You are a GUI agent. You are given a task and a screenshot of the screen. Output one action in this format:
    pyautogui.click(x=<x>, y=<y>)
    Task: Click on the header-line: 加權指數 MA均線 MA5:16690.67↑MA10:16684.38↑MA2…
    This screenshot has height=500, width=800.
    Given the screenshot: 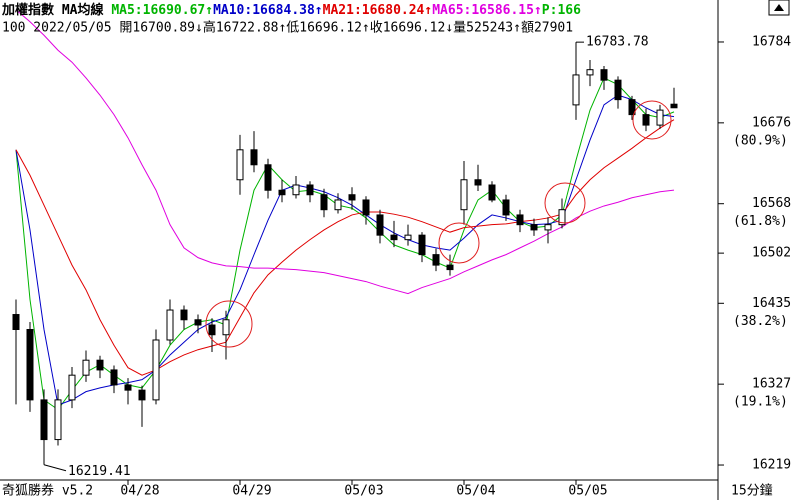 What is the action you would take?
    pyautogui.click(x=291, y=10)
    